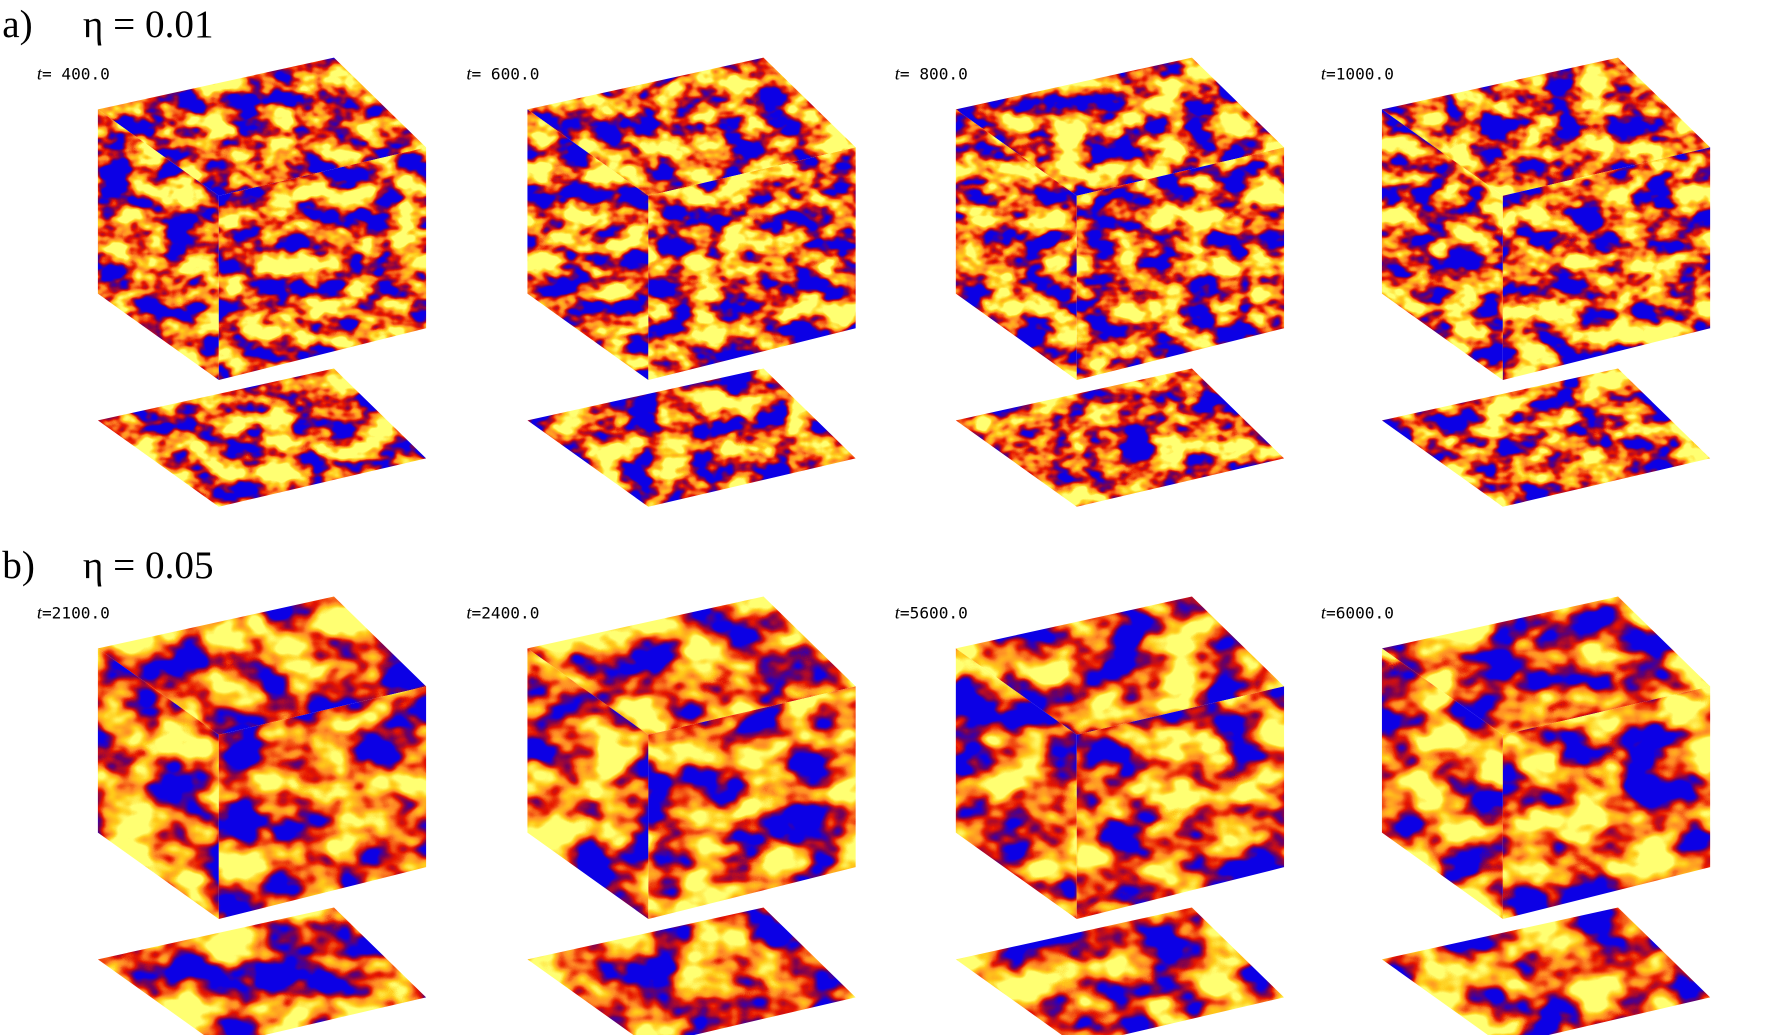 Image resolution: width=1785 pixels, height=1035 pixels. I want to click on snapshot: t=5600.0, so click(1090, 815).